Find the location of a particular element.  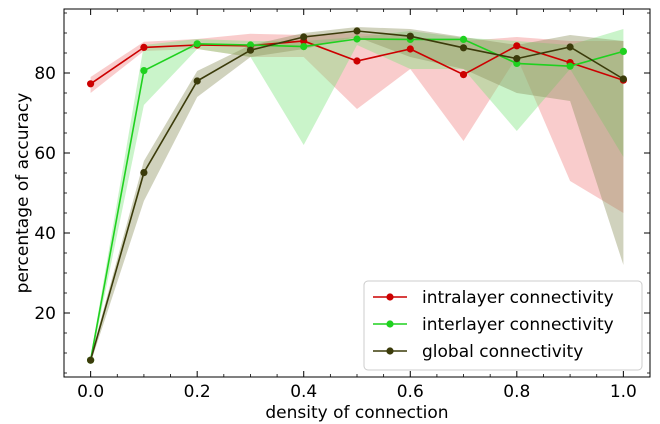

y-tick-label: 40 is located at coordinates (45, 234).